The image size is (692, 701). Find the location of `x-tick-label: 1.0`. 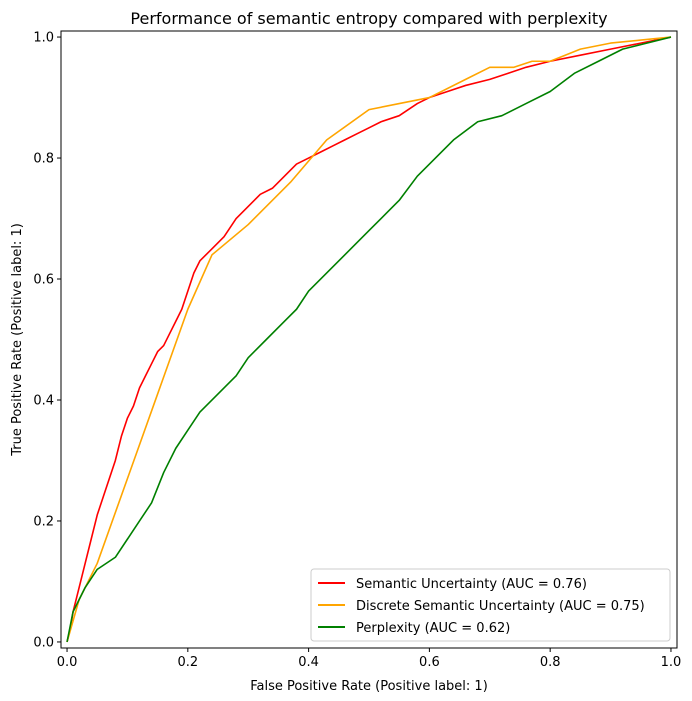

x-tick-label: 1.0 is located at coordinates (671, 662).